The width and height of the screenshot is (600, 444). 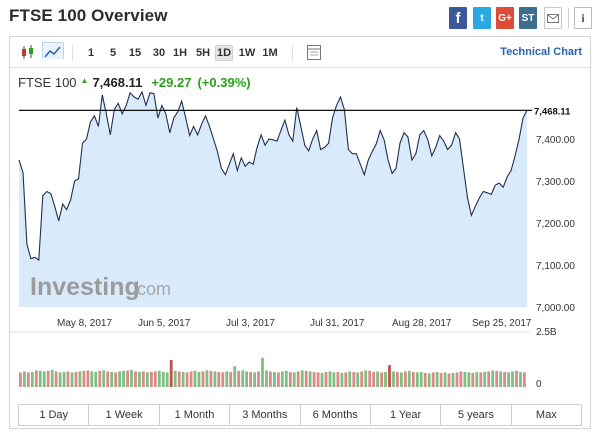 What do you see at coordinates (546, 332) in the screenshot?
I see `volume-max-label: 2.5B` at bounding box center [546, 332].